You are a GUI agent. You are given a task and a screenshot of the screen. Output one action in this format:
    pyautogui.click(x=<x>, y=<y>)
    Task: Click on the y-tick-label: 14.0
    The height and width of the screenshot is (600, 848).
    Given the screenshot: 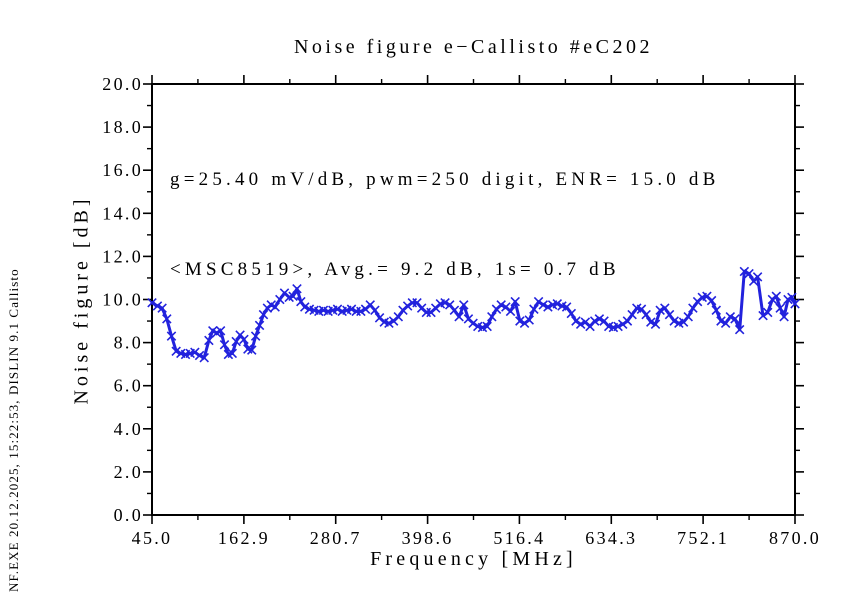 What is the action you would take?
    pyautogui.click(x=122, y=213)
    